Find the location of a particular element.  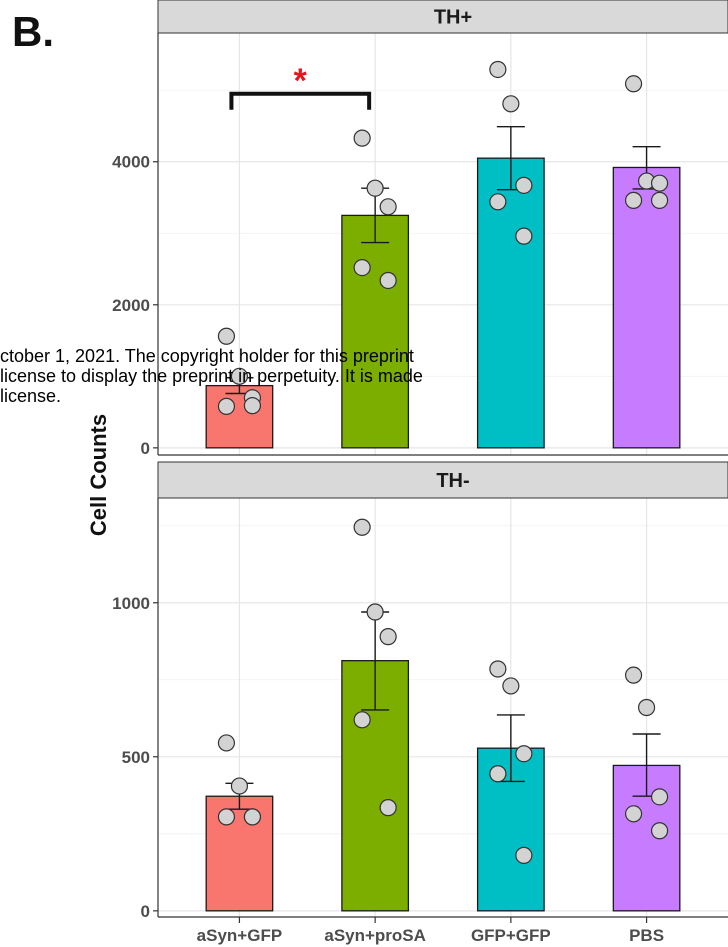

x-tick-label: aSyn+proSA is located at coordinates (375, 935).